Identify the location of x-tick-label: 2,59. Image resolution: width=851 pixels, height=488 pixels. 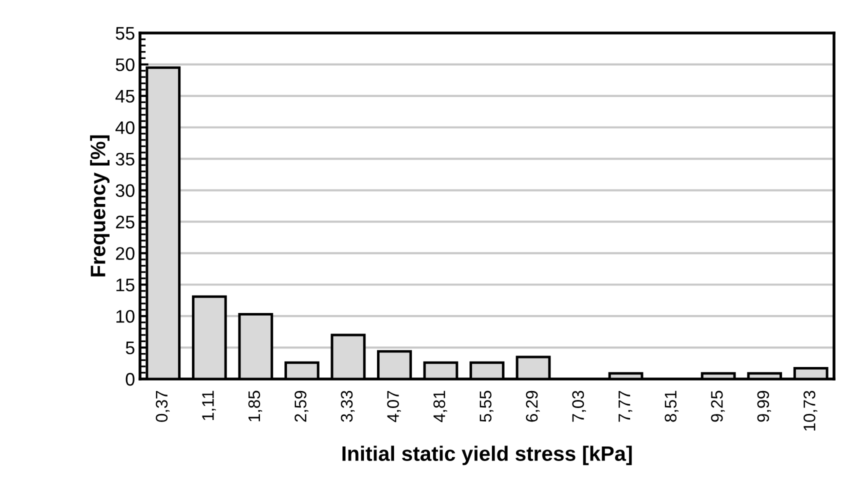
(301, 406).